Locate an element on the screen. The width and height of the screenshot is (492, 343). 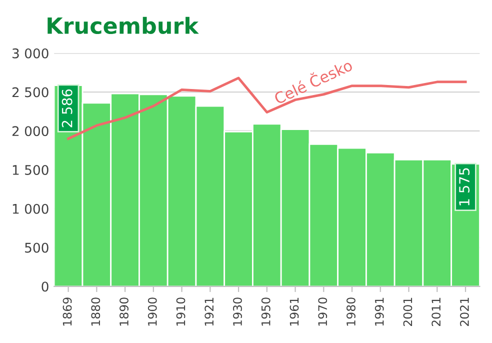
x-tick-label: 1991 is located at coordinates (379, 312).